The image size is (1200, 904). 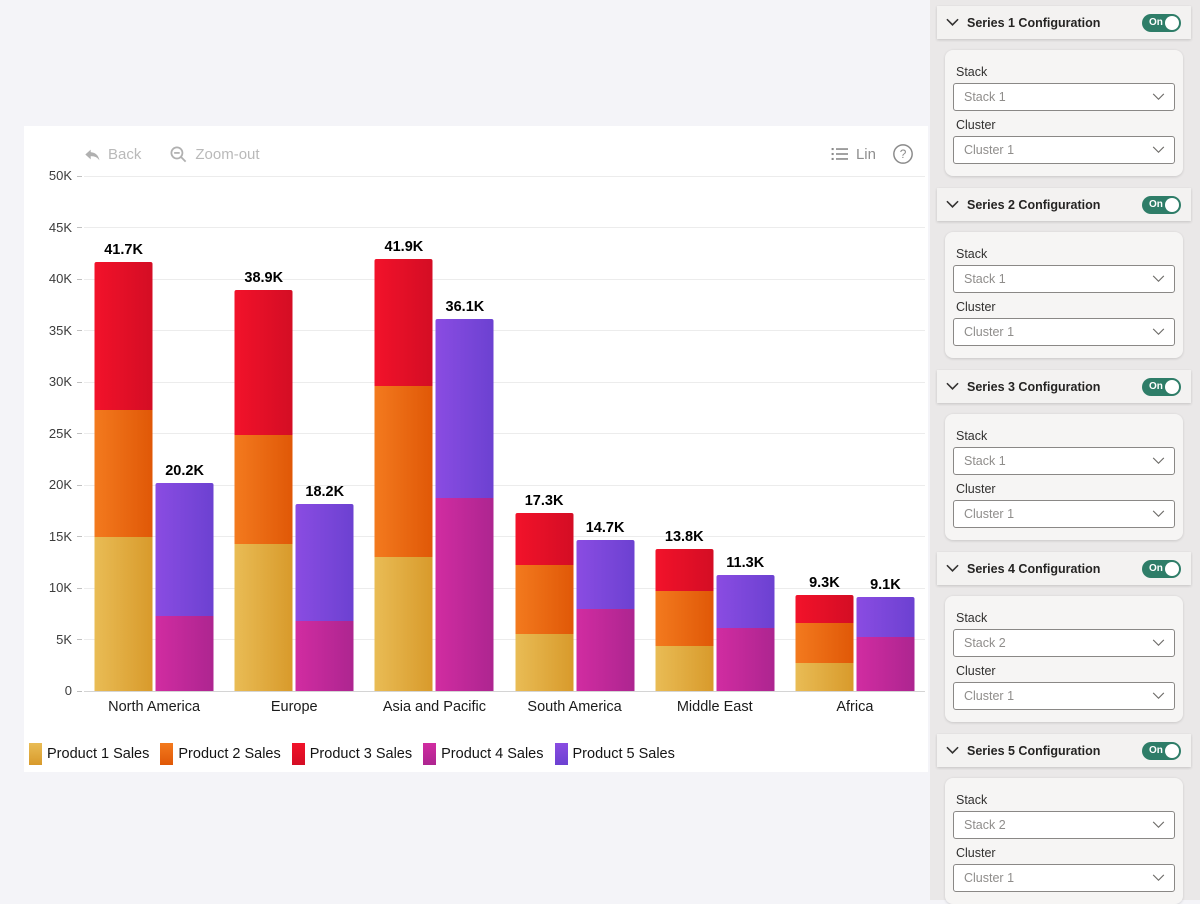 What do you see at coordinates (985, 825) in the screenshot?
I see `dropdown-value: Stack 2` at bounding box center [985, 825].